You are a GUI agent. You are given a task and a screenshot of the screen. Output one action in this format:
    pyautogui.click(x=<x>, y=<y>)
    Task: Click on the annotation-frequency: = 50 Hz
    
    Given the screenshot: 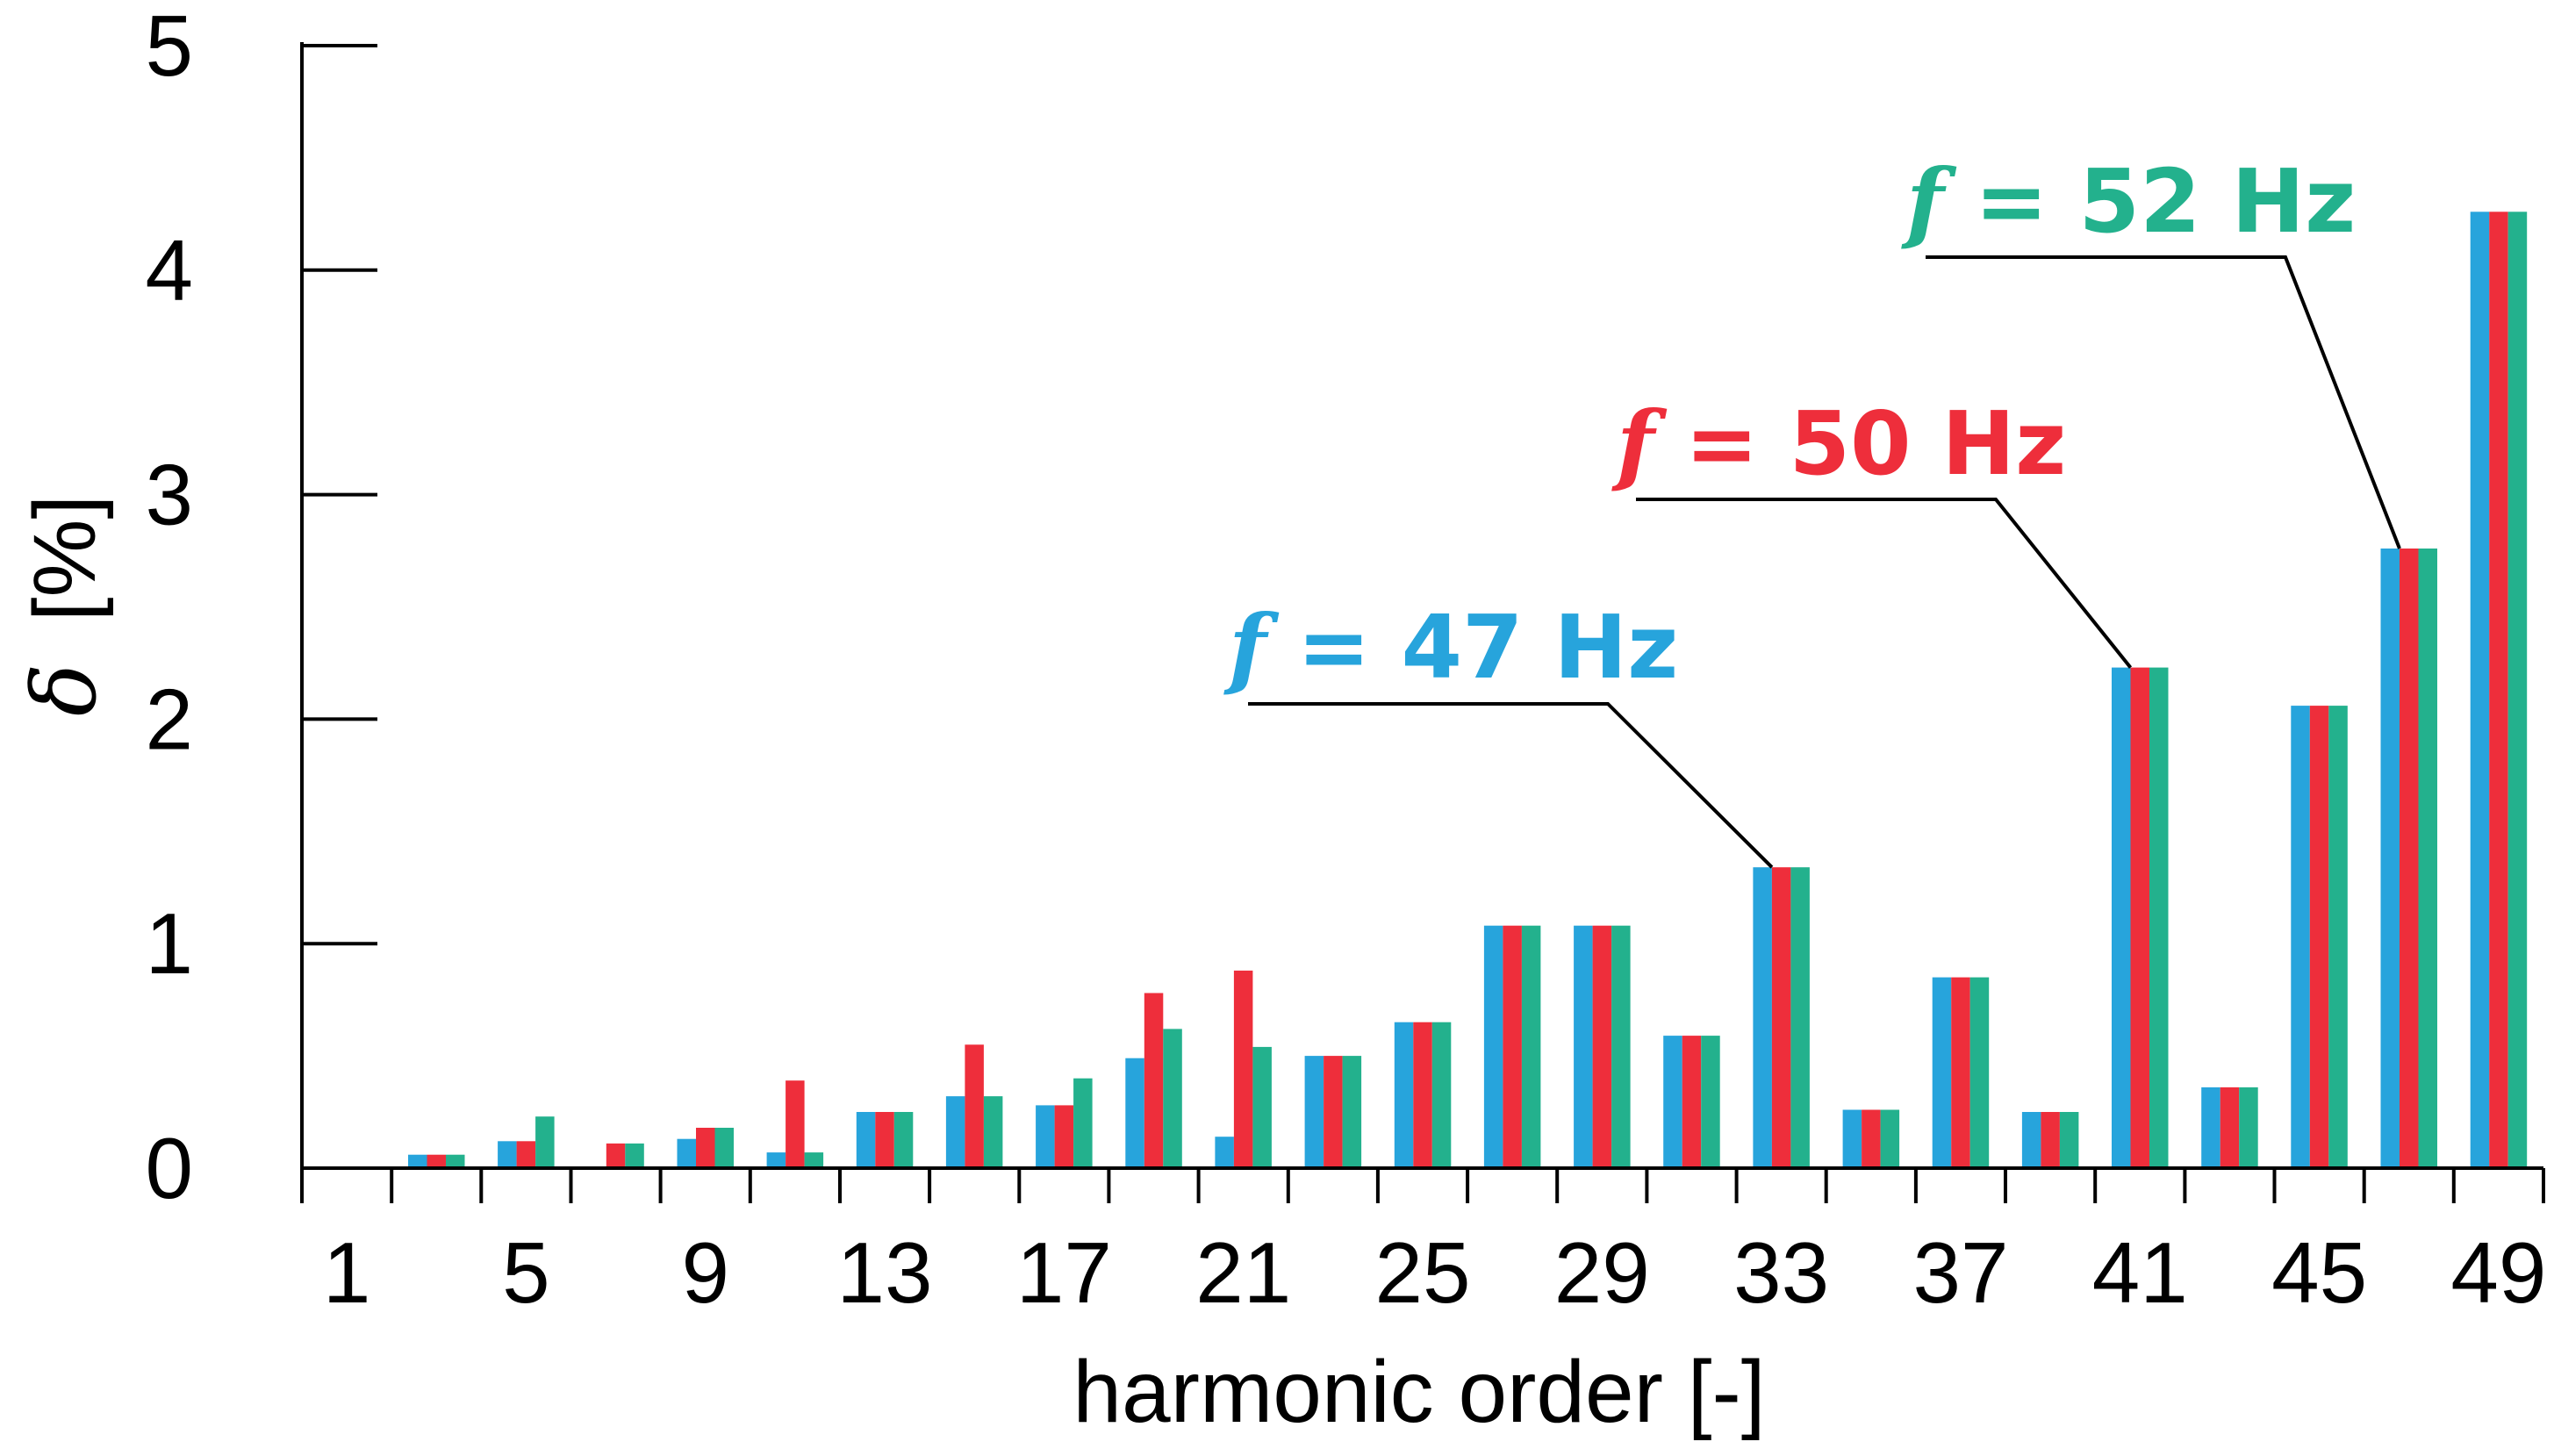 What is the action you would take?
    pyautogui.click(x=1860, y=443)
    